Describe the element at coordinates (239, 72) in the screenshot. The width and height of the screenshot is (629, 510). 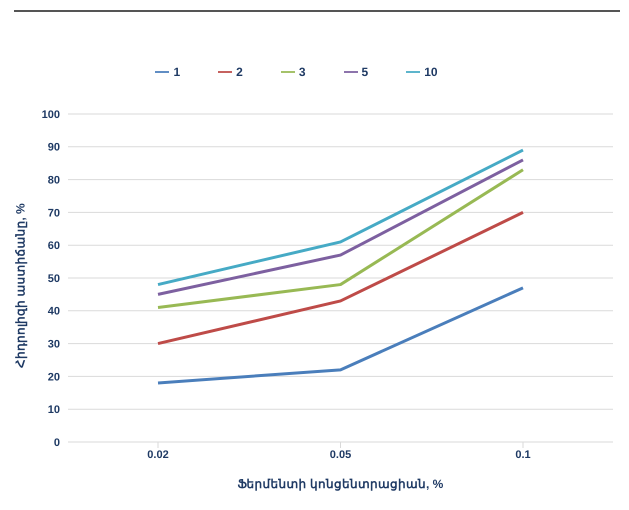
I see `legend-label: 2` at that location.